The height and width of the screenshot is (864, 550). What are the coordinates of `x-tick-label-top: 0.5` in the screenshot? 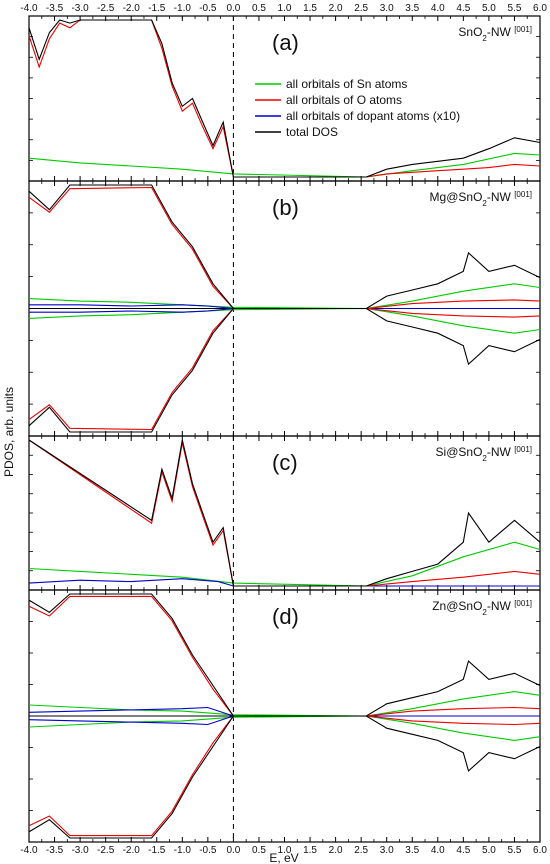 It's located at (259, 8).